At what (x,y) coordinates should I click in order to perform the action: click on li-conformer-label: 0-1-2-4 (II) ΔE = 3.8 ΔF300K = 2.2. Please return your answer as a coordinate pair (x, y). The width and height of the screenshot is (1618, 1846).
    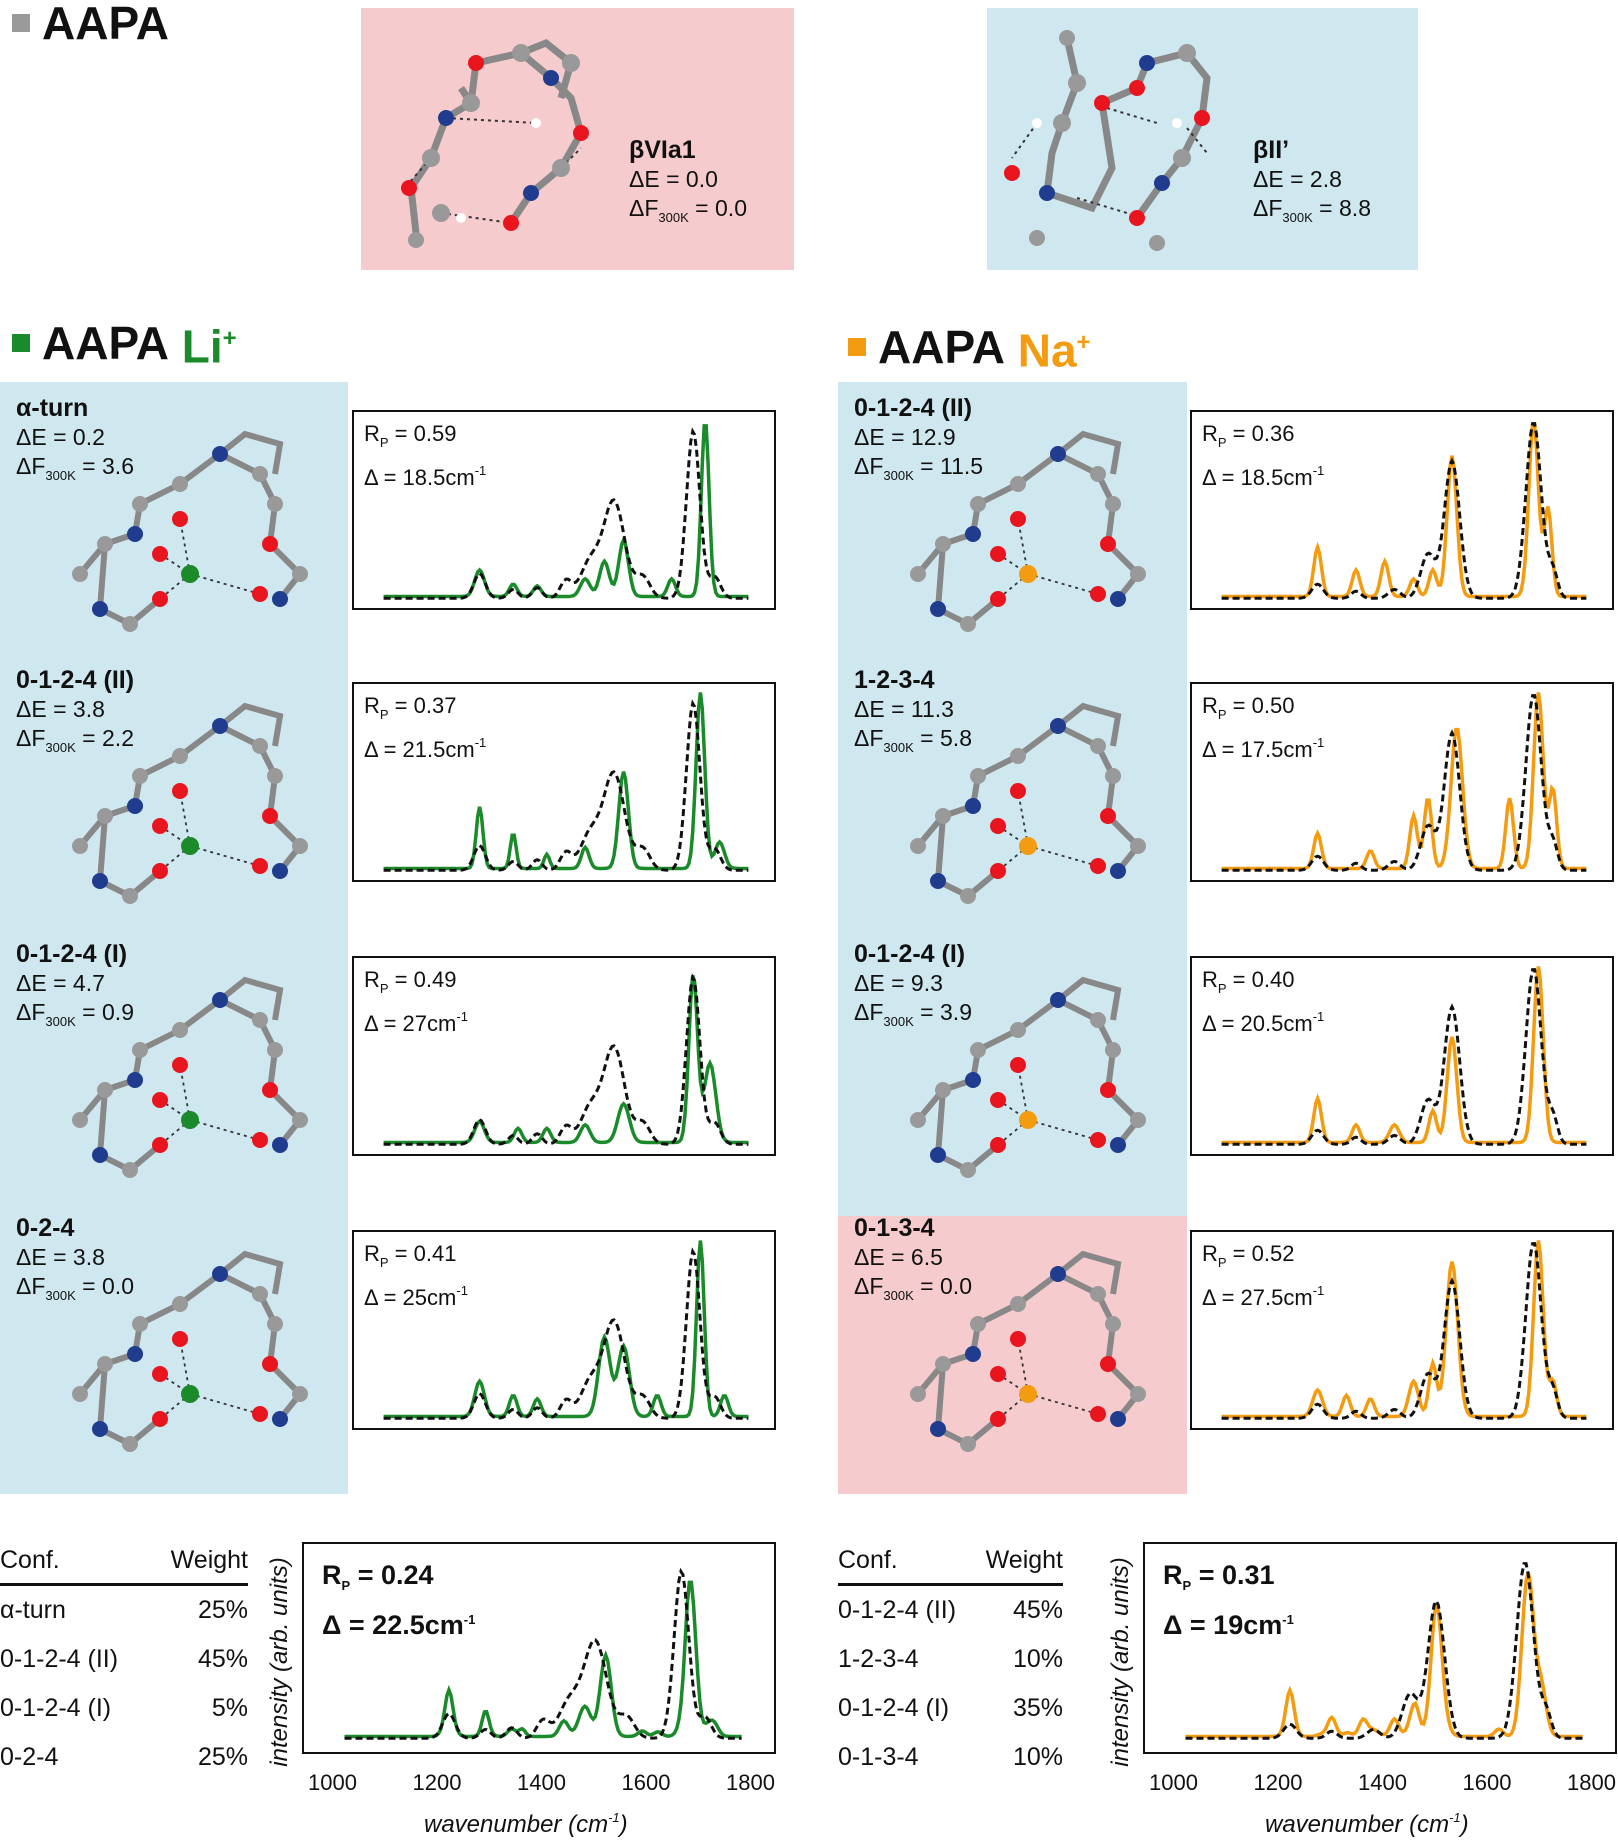
    Looking at the image, I should click on (75, 714).